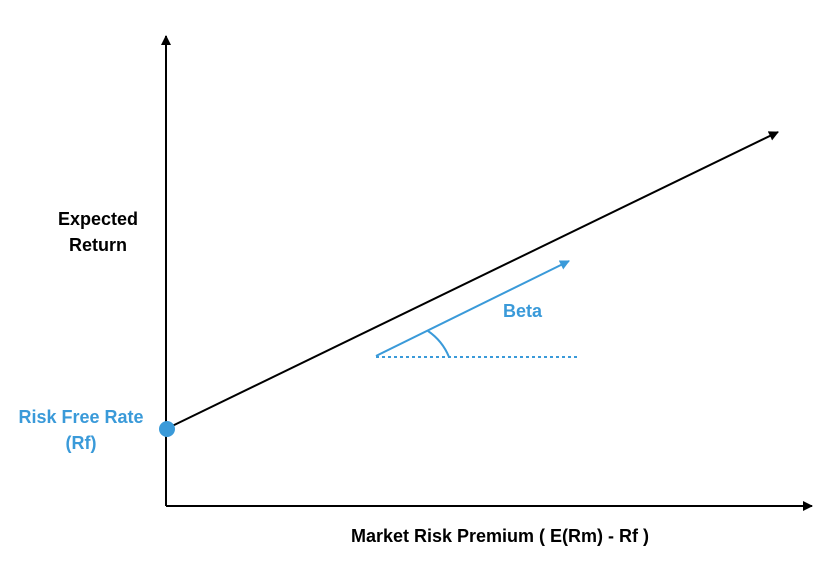 The width and height of the screenshot is (827, 563). Describe the element at coordinates (81, 417) in the screenshot. I see `risk-free-rate-label-line1: Risk Free Rate` at that location.